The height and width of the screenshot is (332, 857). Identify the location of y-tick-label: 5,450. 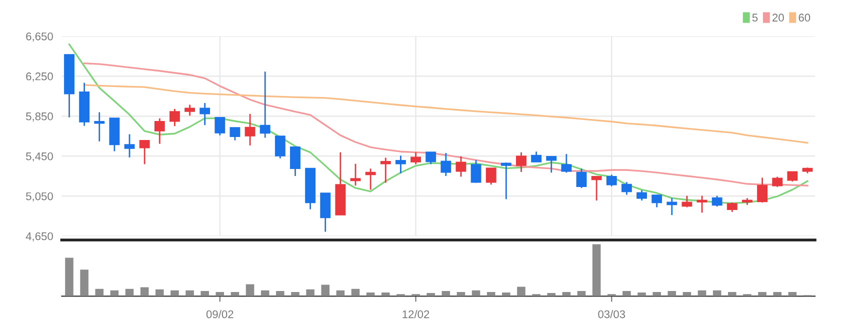
(39, 157).